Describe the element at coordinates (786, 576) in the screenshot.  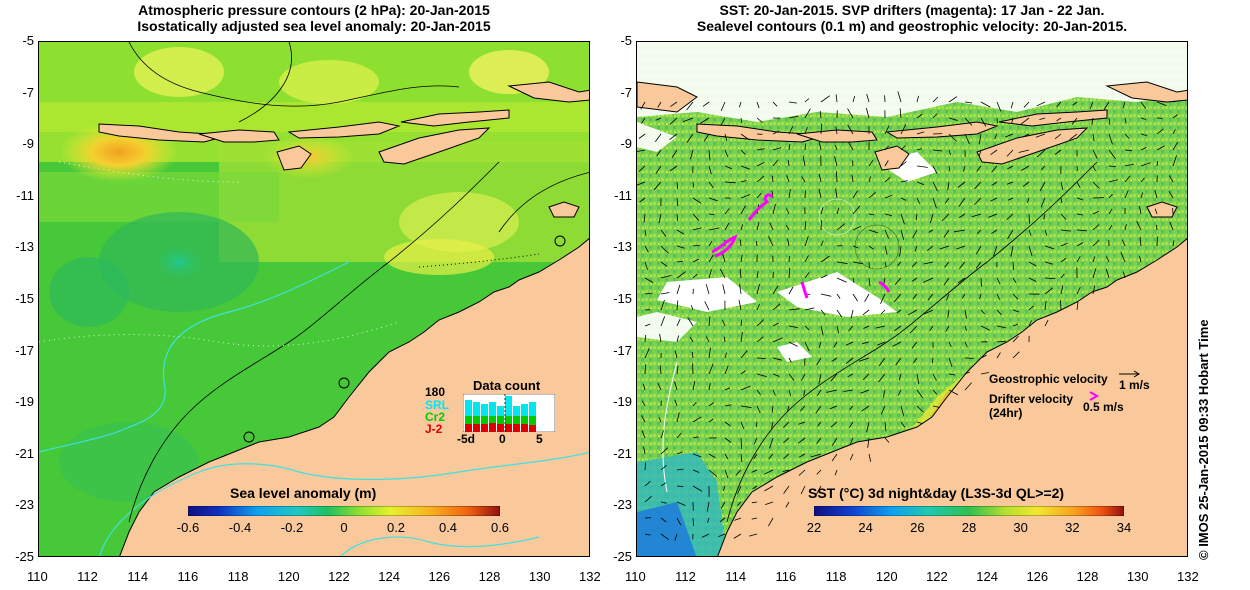
I see `right-x-tick: 116` at that location.